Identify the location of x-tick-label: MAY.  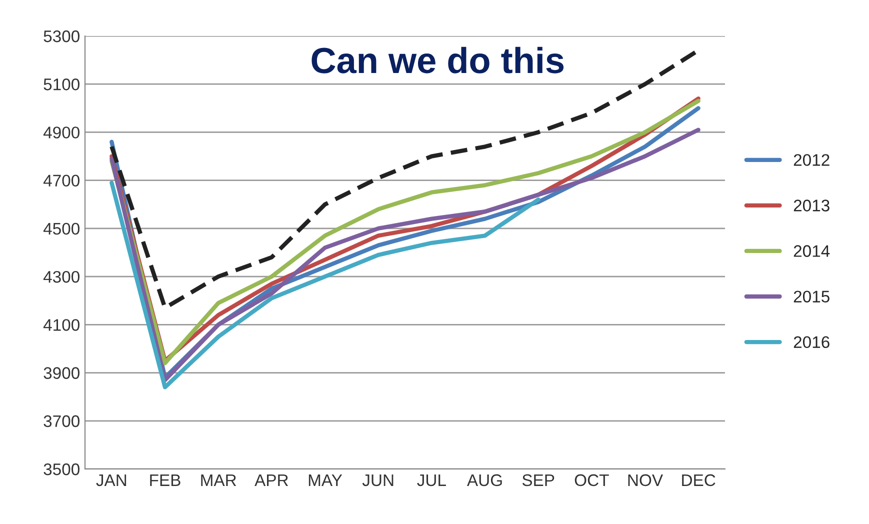
(325, 480).